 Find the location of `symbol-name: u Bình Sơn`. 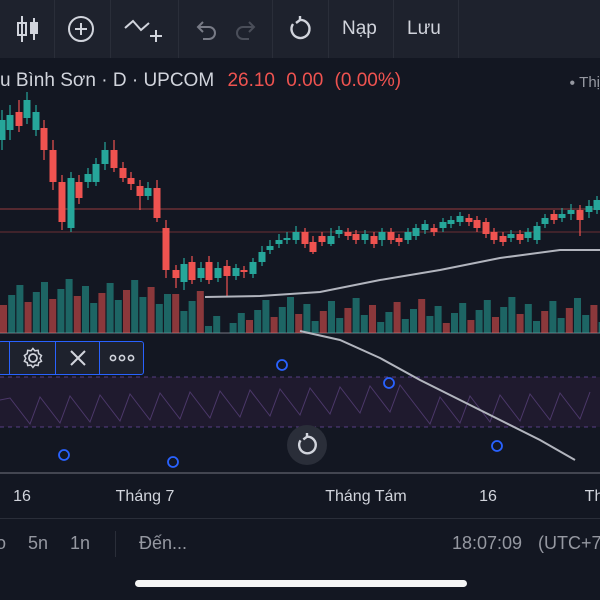

symbol-name: u Bình Sơn is located at coordinates (48, 80).